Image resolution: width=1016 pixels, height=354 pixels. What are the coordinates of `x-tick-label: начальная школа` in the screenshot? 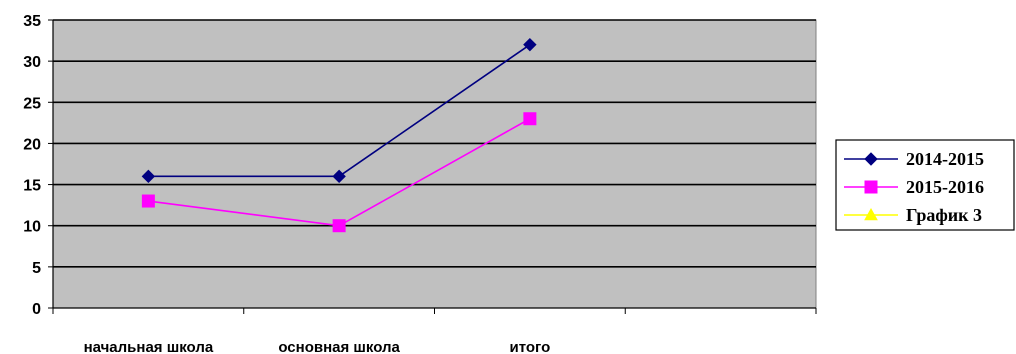 It's located at (149, 346).